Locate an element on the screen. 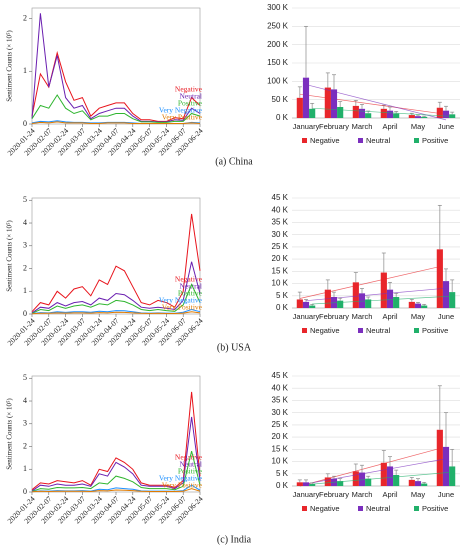  x-tick-label: February is located at coordinates (334, 316).